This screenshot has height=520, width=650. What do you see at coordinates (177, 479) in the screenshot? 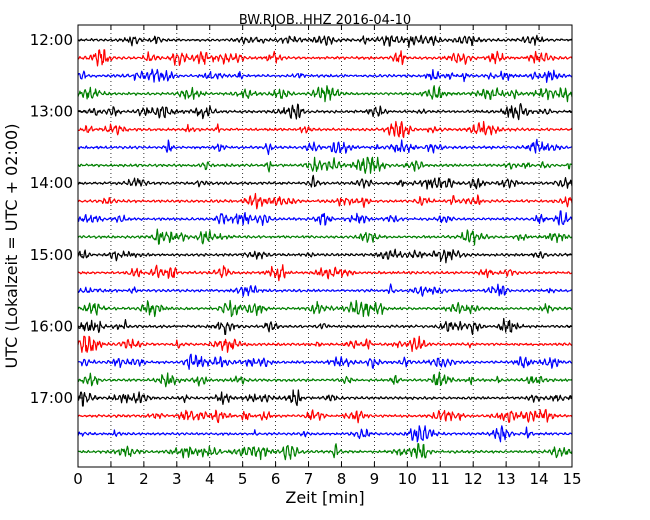
I see `x-tick-label: 3` at bounding box center [177, 479].